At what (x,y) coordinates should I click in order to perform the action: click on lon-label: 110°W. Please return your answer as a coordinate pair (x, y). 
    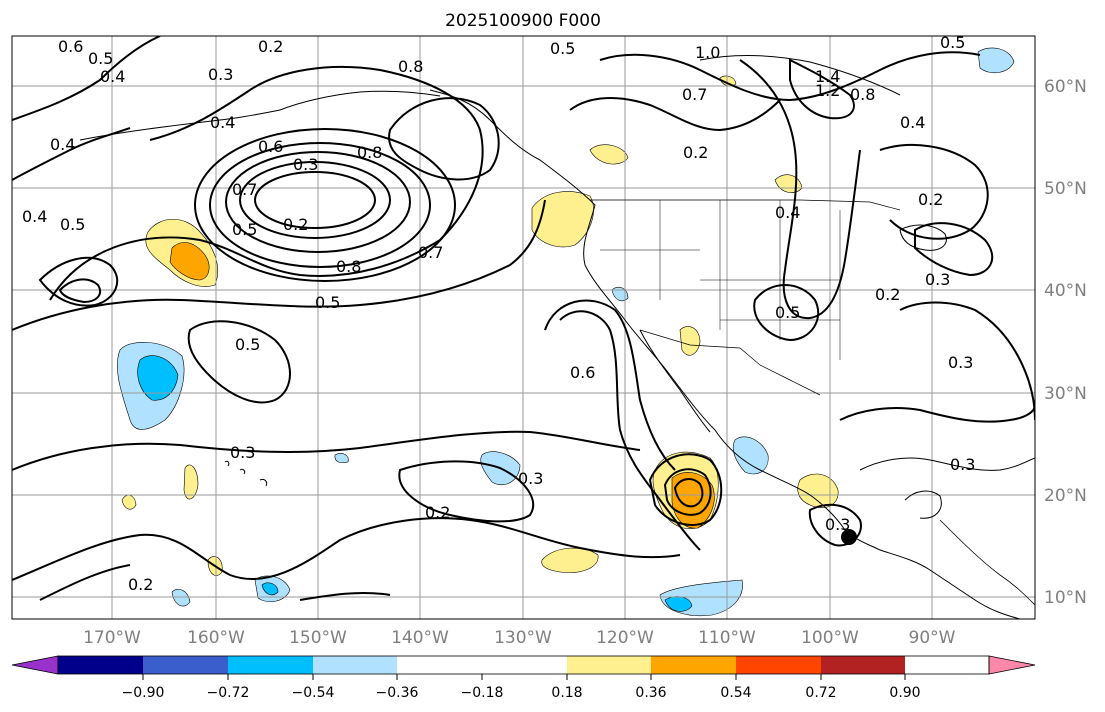
    Looking at the image, I should click on (727, 638).